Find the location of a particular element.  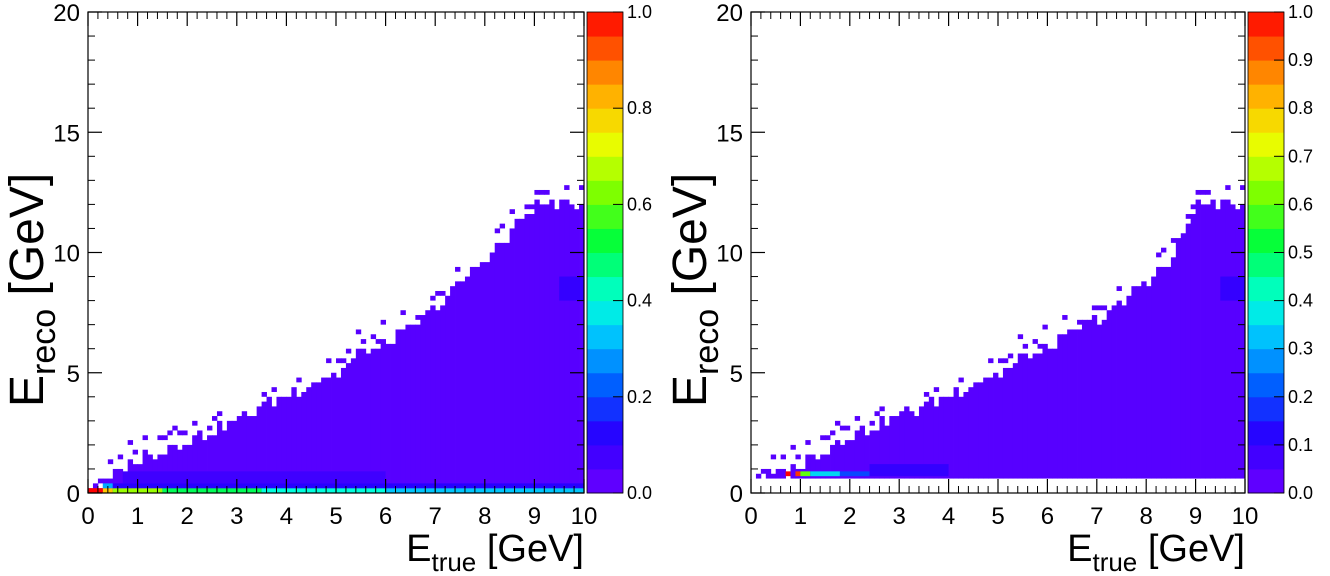

x-tick-label: 4 is located at coordinates (948, 516).